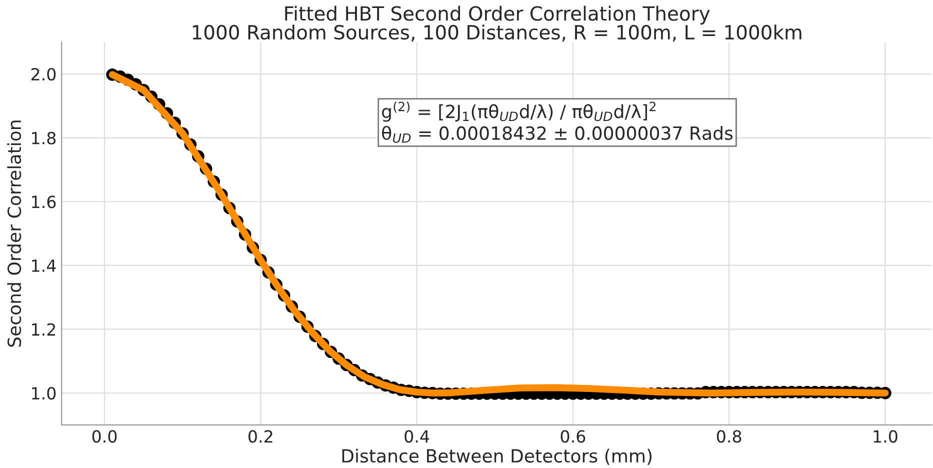 This screenshot has width=933, height=468. What do you see at coordinates (886, 436) in the screenshot?
I see `x-tick-label: 1.0` at bounding box center [886, 436].